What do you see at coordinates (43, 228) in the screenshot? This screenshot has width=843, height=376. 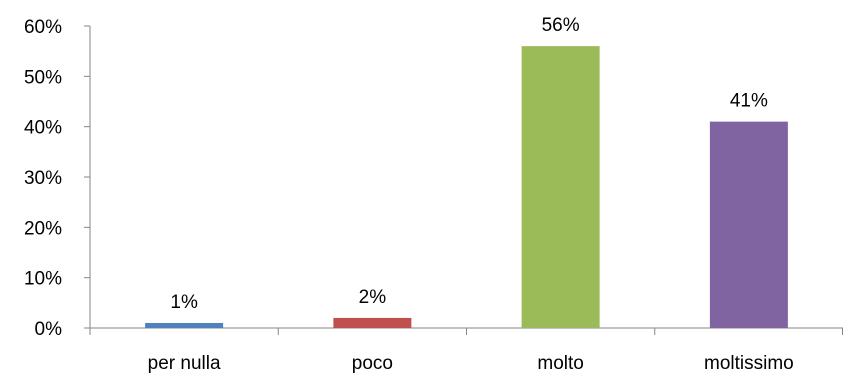 I see `y-tick-label: 20%` at bounding box center [43, 228].